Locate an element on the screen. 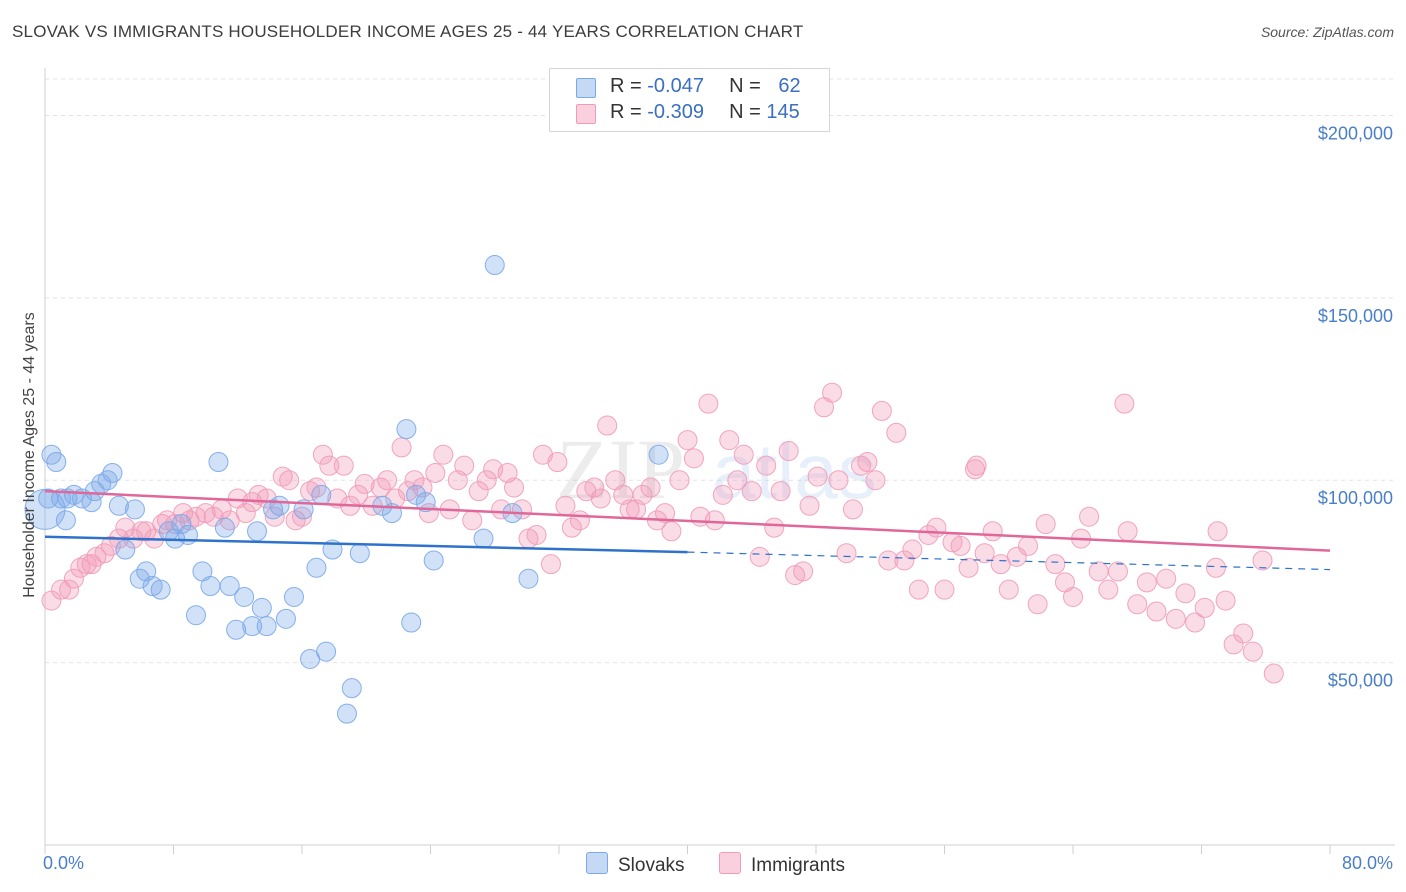 This screenshot has height=892, width=1406. correlation-legend: R = -0.047 N = 62 R = -0.309 N = 145 is located at coordinates (689, 100).